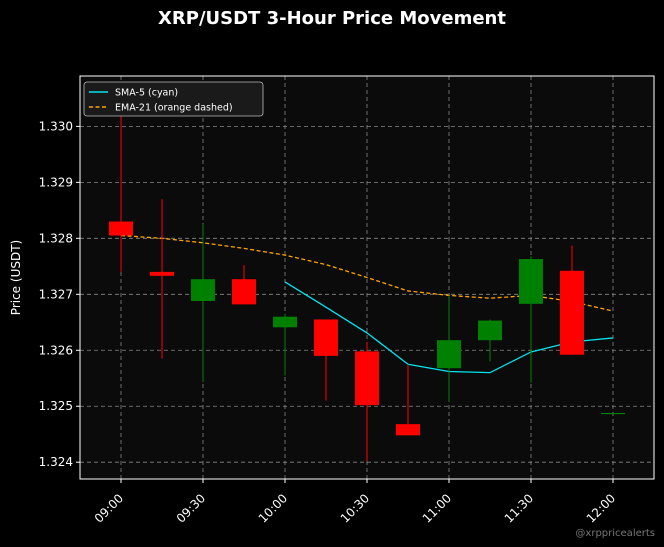  Describe the element at coordinates (355, 508) in the screenshot. I see `x-tick-label: 10:30` at that location.